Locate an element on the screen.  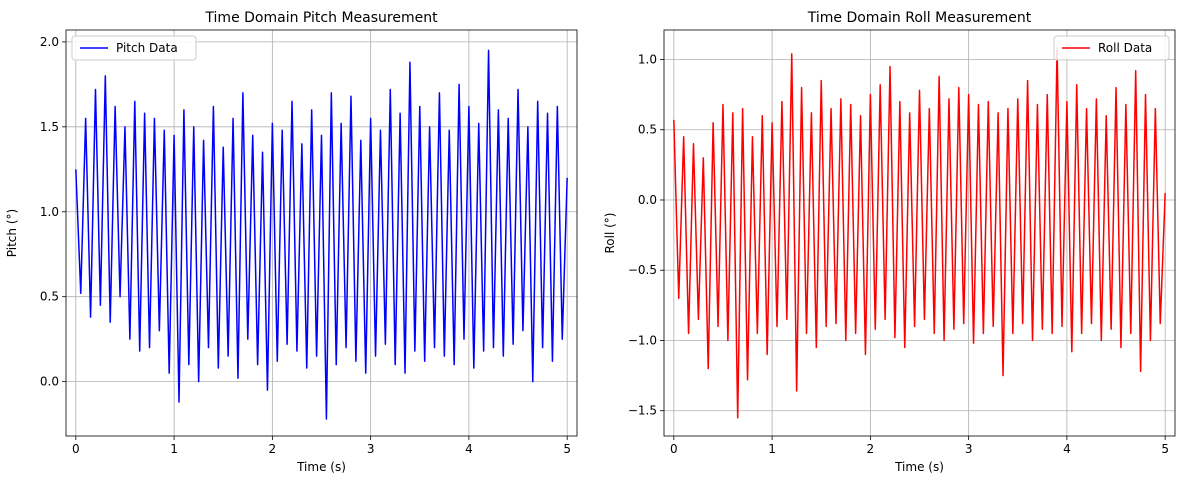
legend: Roll Data is located at coordinates (1111, 48).